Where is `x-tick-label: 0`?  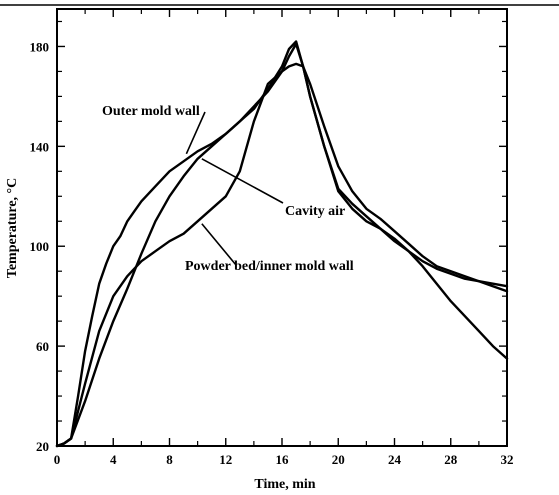 x-tick-label: 0 is located at coordinates (57, 459).